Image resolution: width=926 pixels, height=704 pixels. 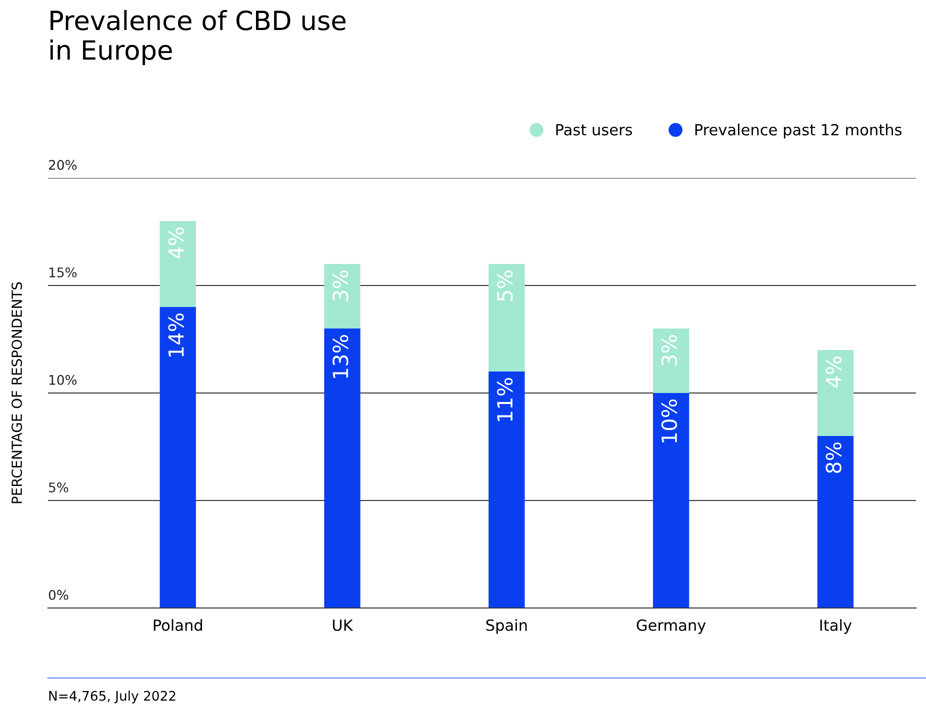 I want to click on chart-title: Prevalence of CBD use in Europe, so click(x=198, y=38).